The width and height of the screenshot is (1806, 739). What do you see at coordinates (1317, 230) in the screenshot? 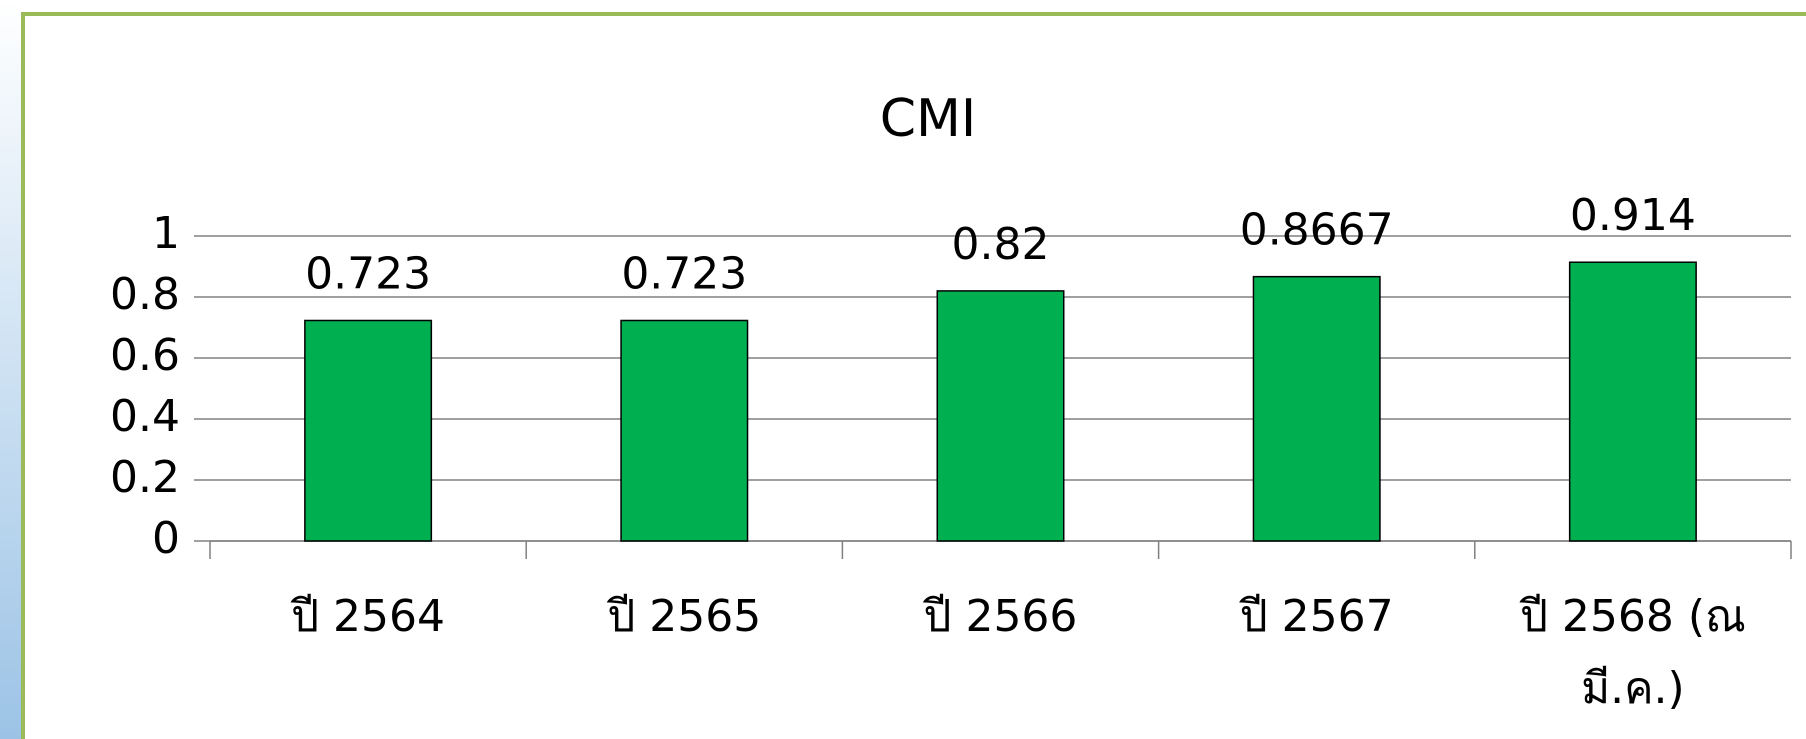
I see `data-label: 0.8667` at bounding box center [1317, 230].